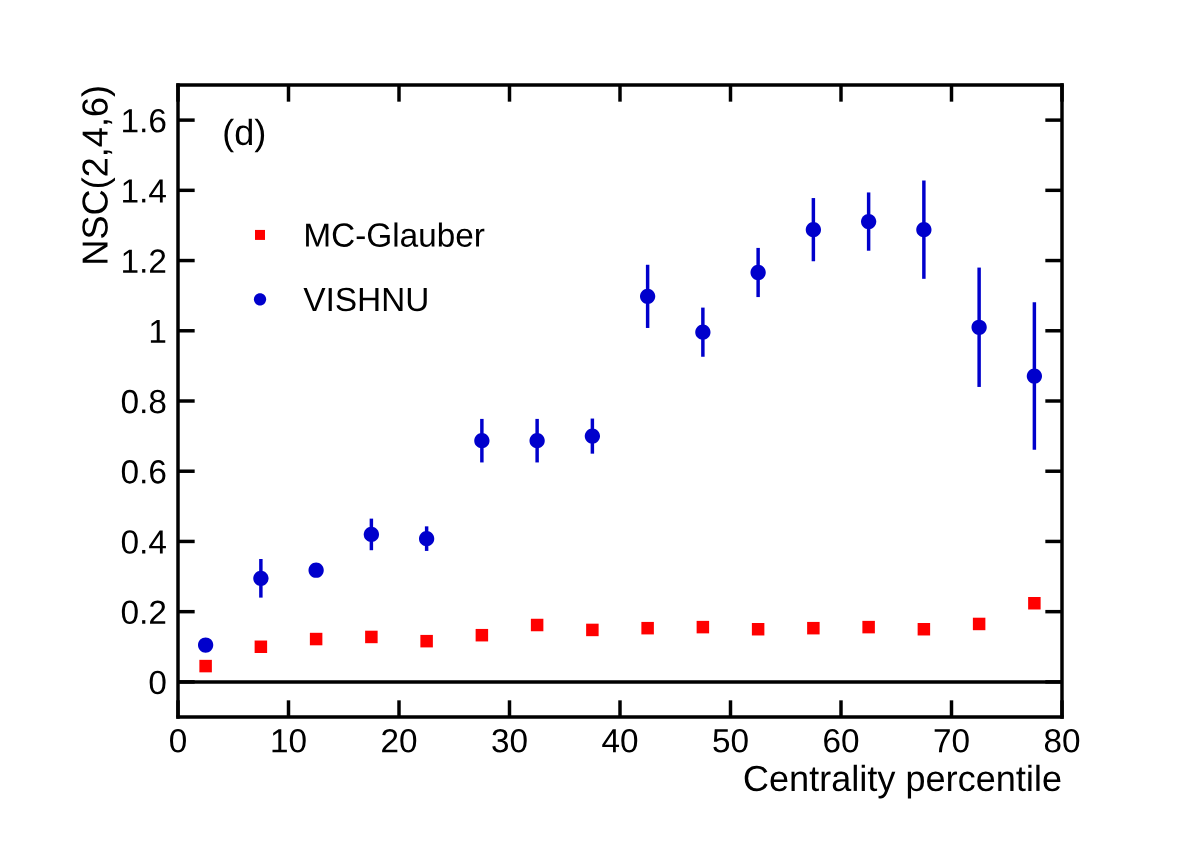 The height and width of the screenshot is (846, 1182). I want to click on legend-label: VISHNU, so click(365, 299).